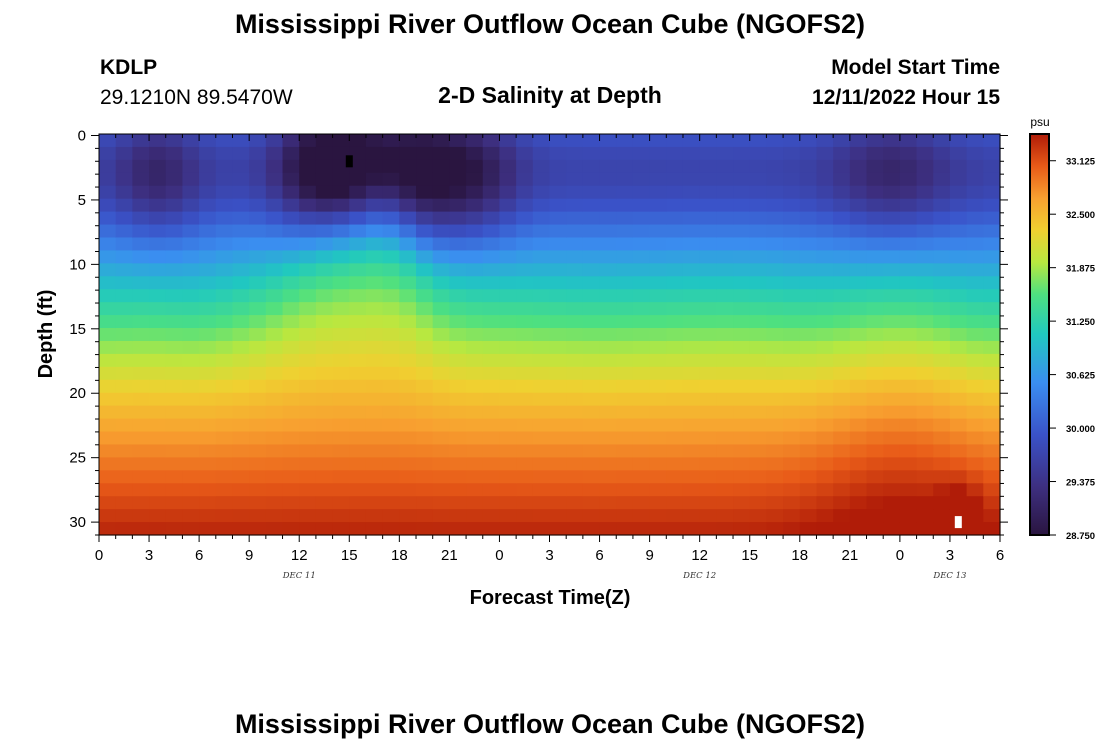 The image size is (1100, 750). Describe the element at coordinates (1081, 269) in the screenshot. I see `colorbar-label: 31.875` at that location.